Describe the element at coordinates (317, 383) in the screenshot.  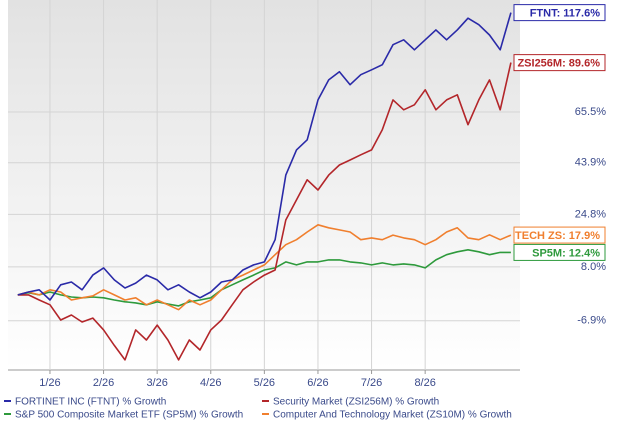
I see `x-tick-label: 6/26` at that location.